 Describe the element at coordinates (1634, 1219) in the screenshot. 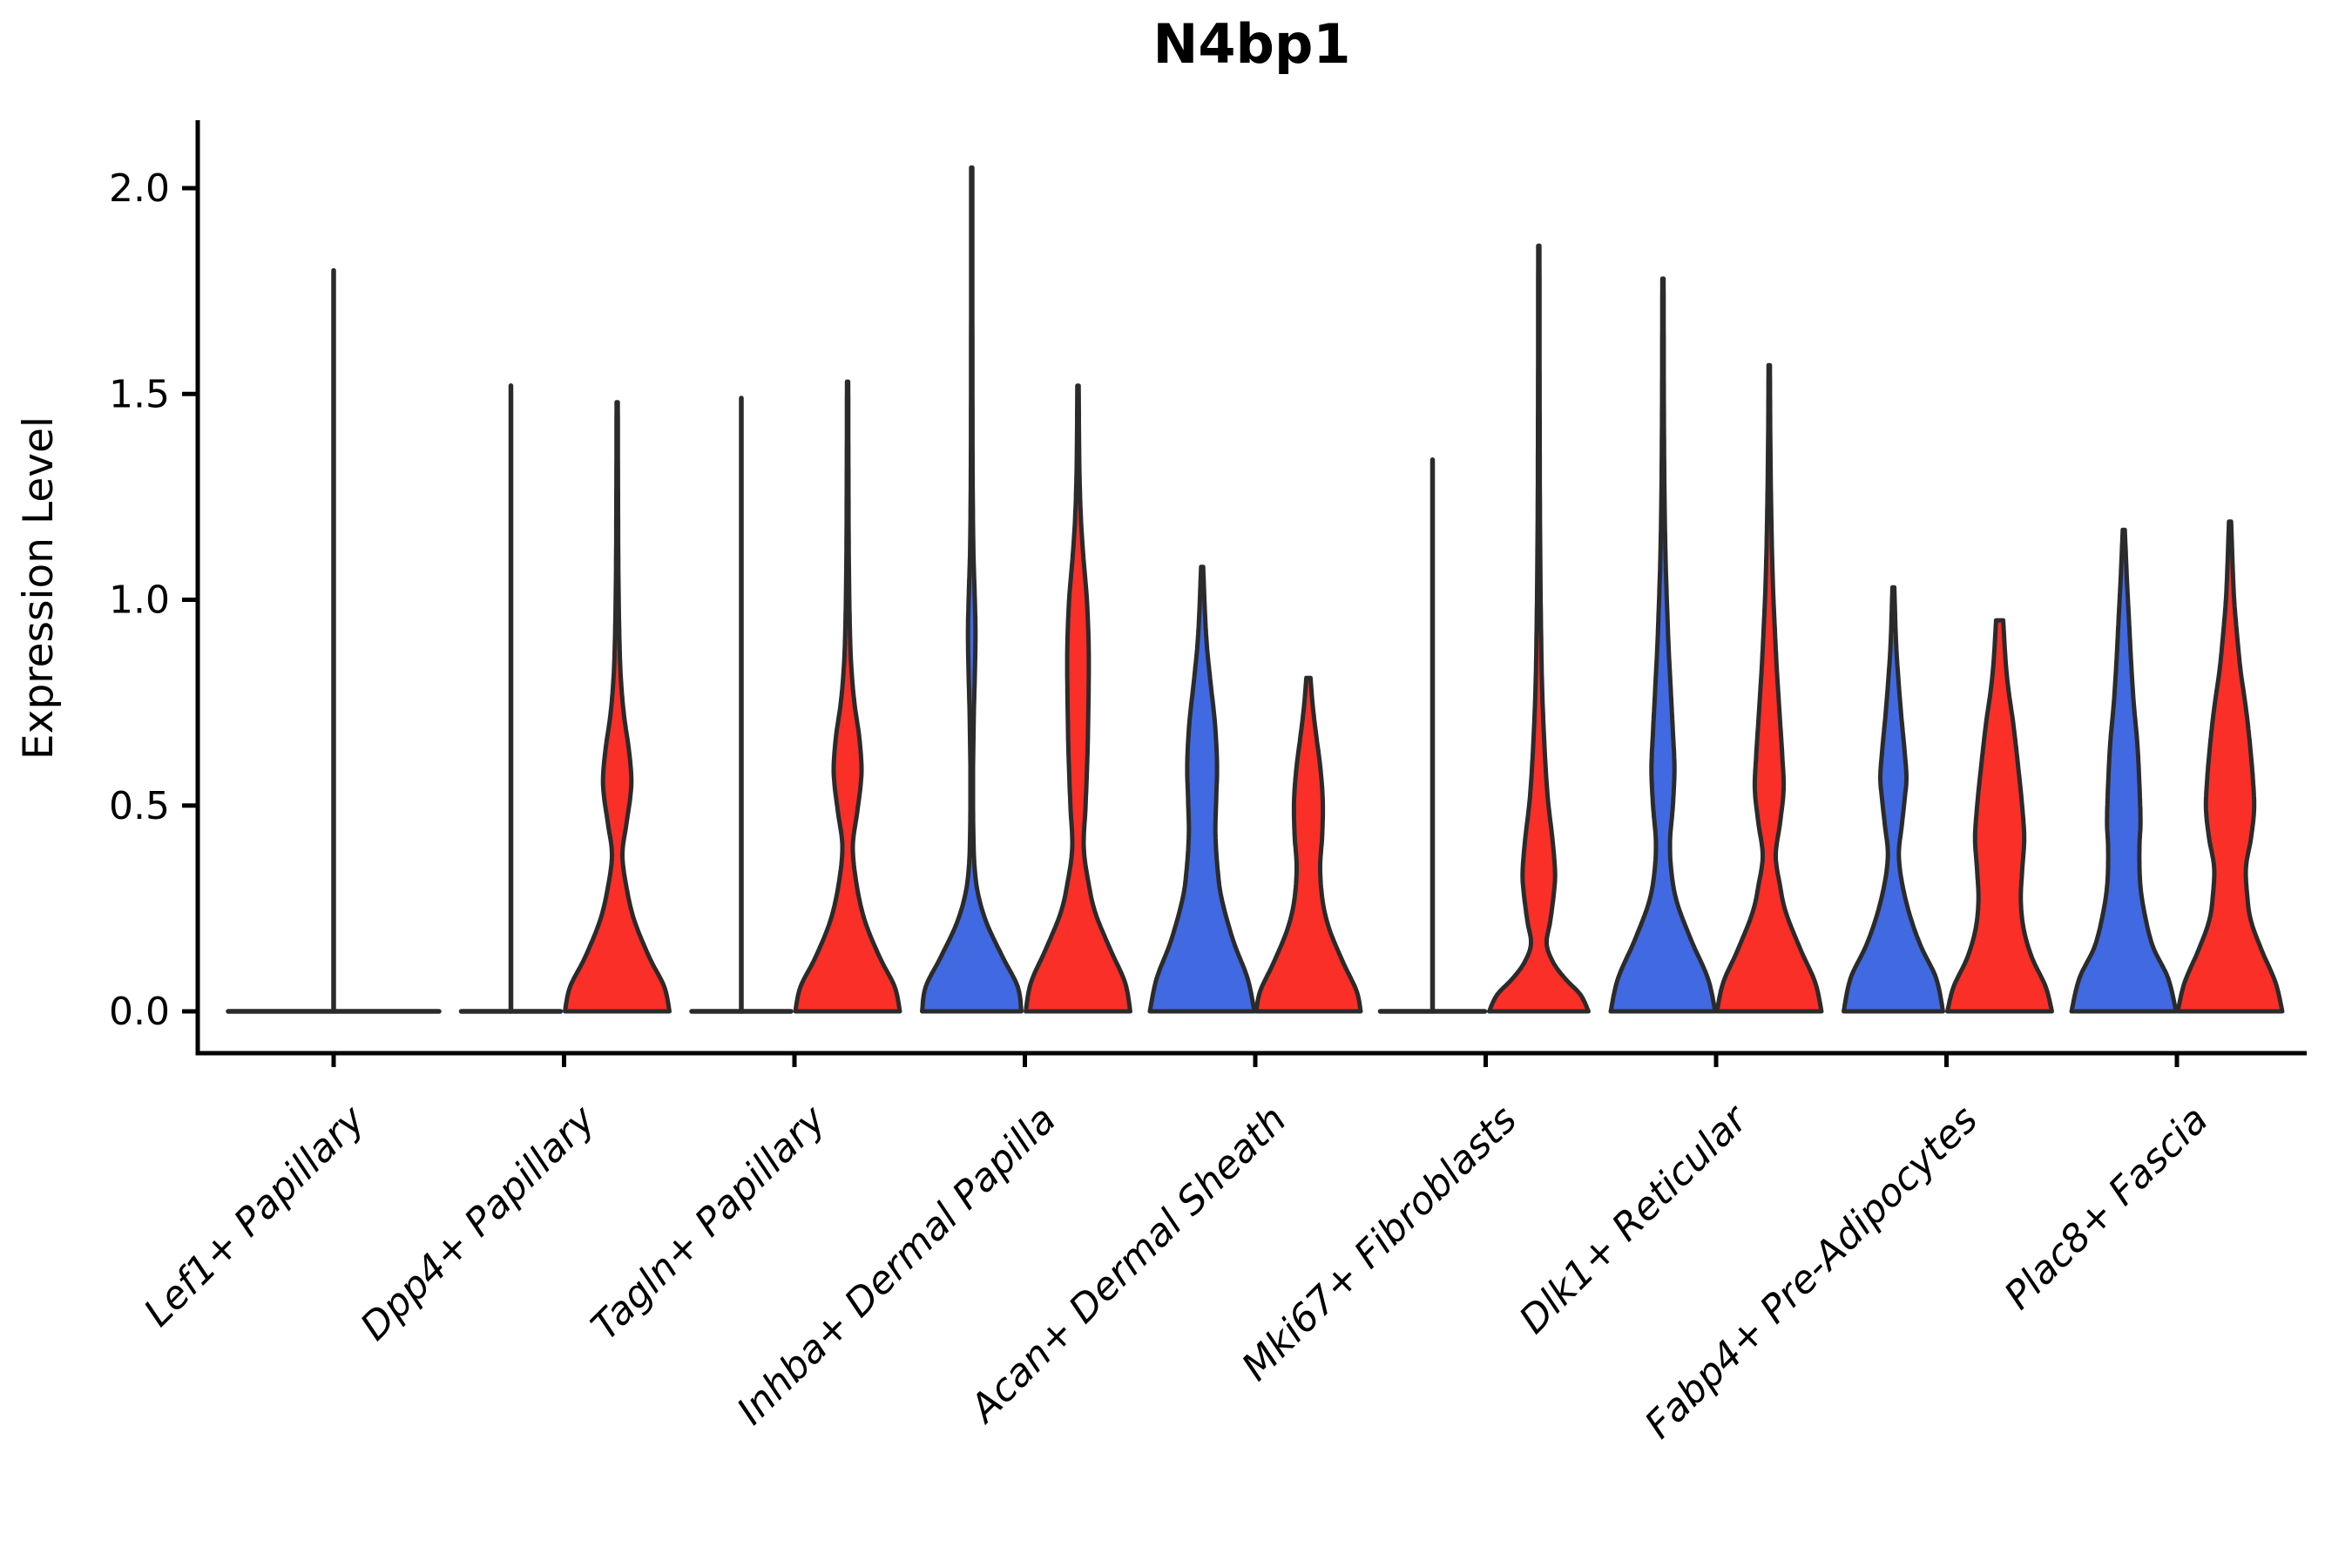

I see `x-tick-label: Dlk1+ Reticular` at that location.